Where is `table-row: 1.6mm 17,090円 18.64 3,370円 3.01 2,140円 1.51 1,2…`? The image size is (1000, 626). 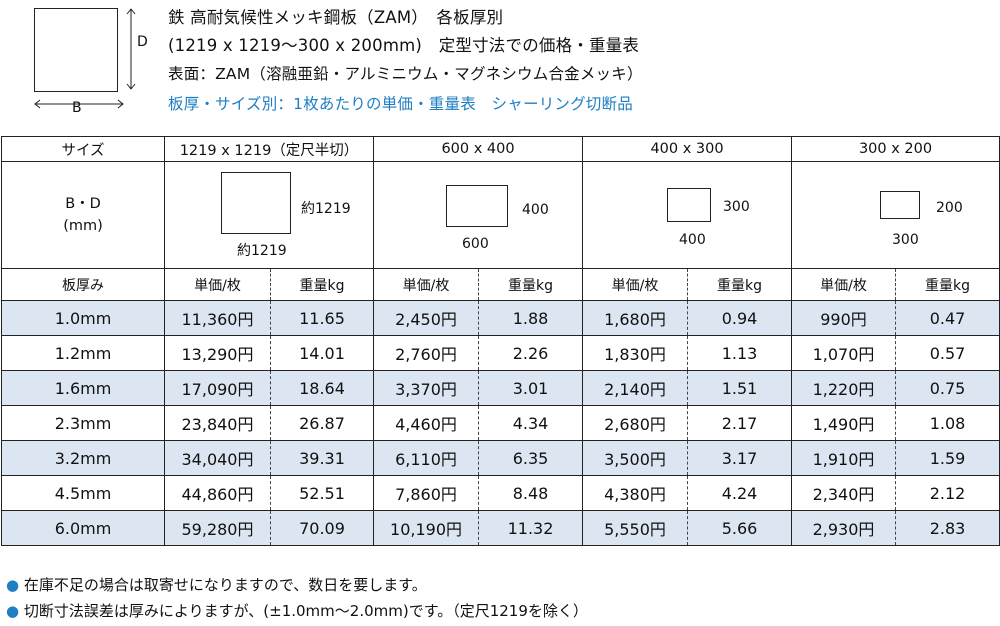 table-row: 1.6mm 17,090円 18.64 3,370円 3.01 2,140円 1.51 1,2… is located at coordinates (500, 388).